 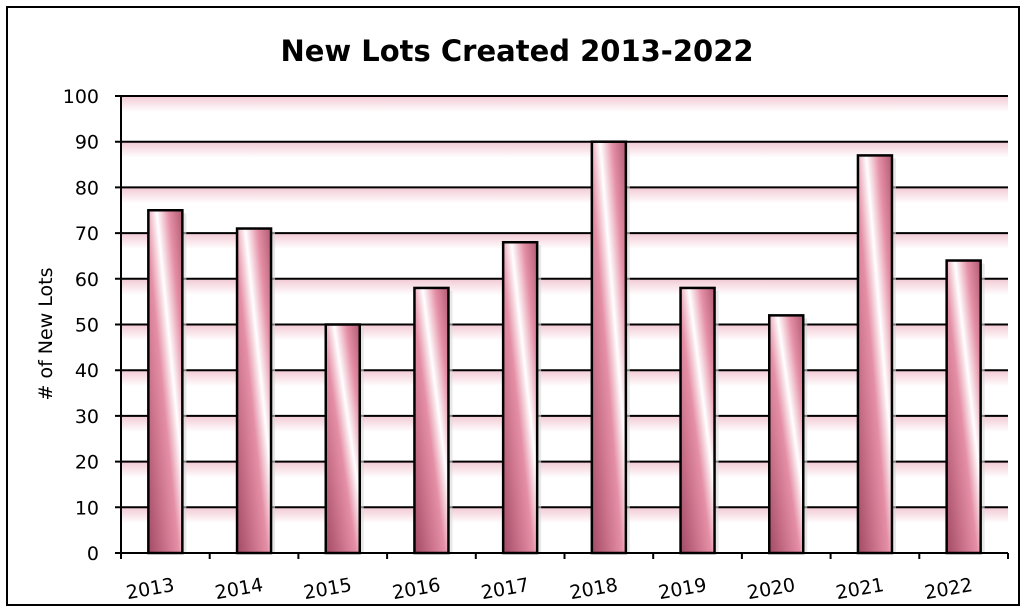 What do you see at coordinates (593, 589) in the screenshot?
I see `x-tick-label: 2018` at bounding box center [593, 589].